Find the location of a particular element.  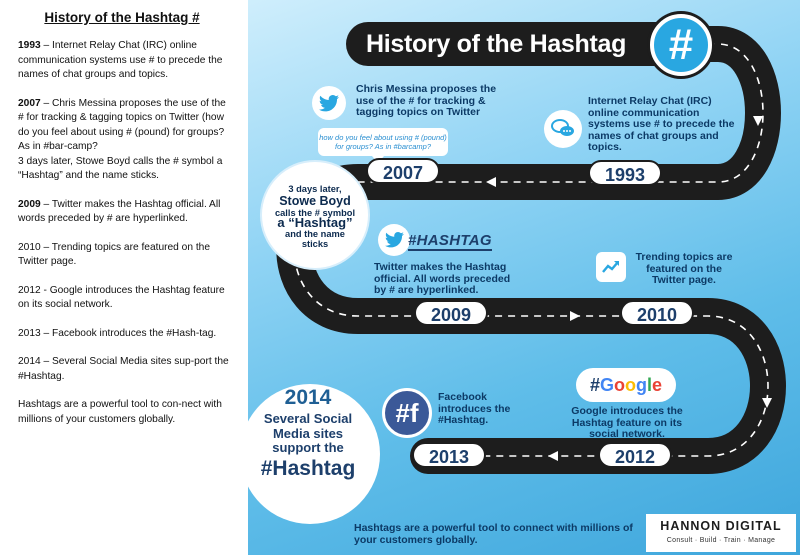

year-badge-2010: 2010 is located at coordinates (657, 313).